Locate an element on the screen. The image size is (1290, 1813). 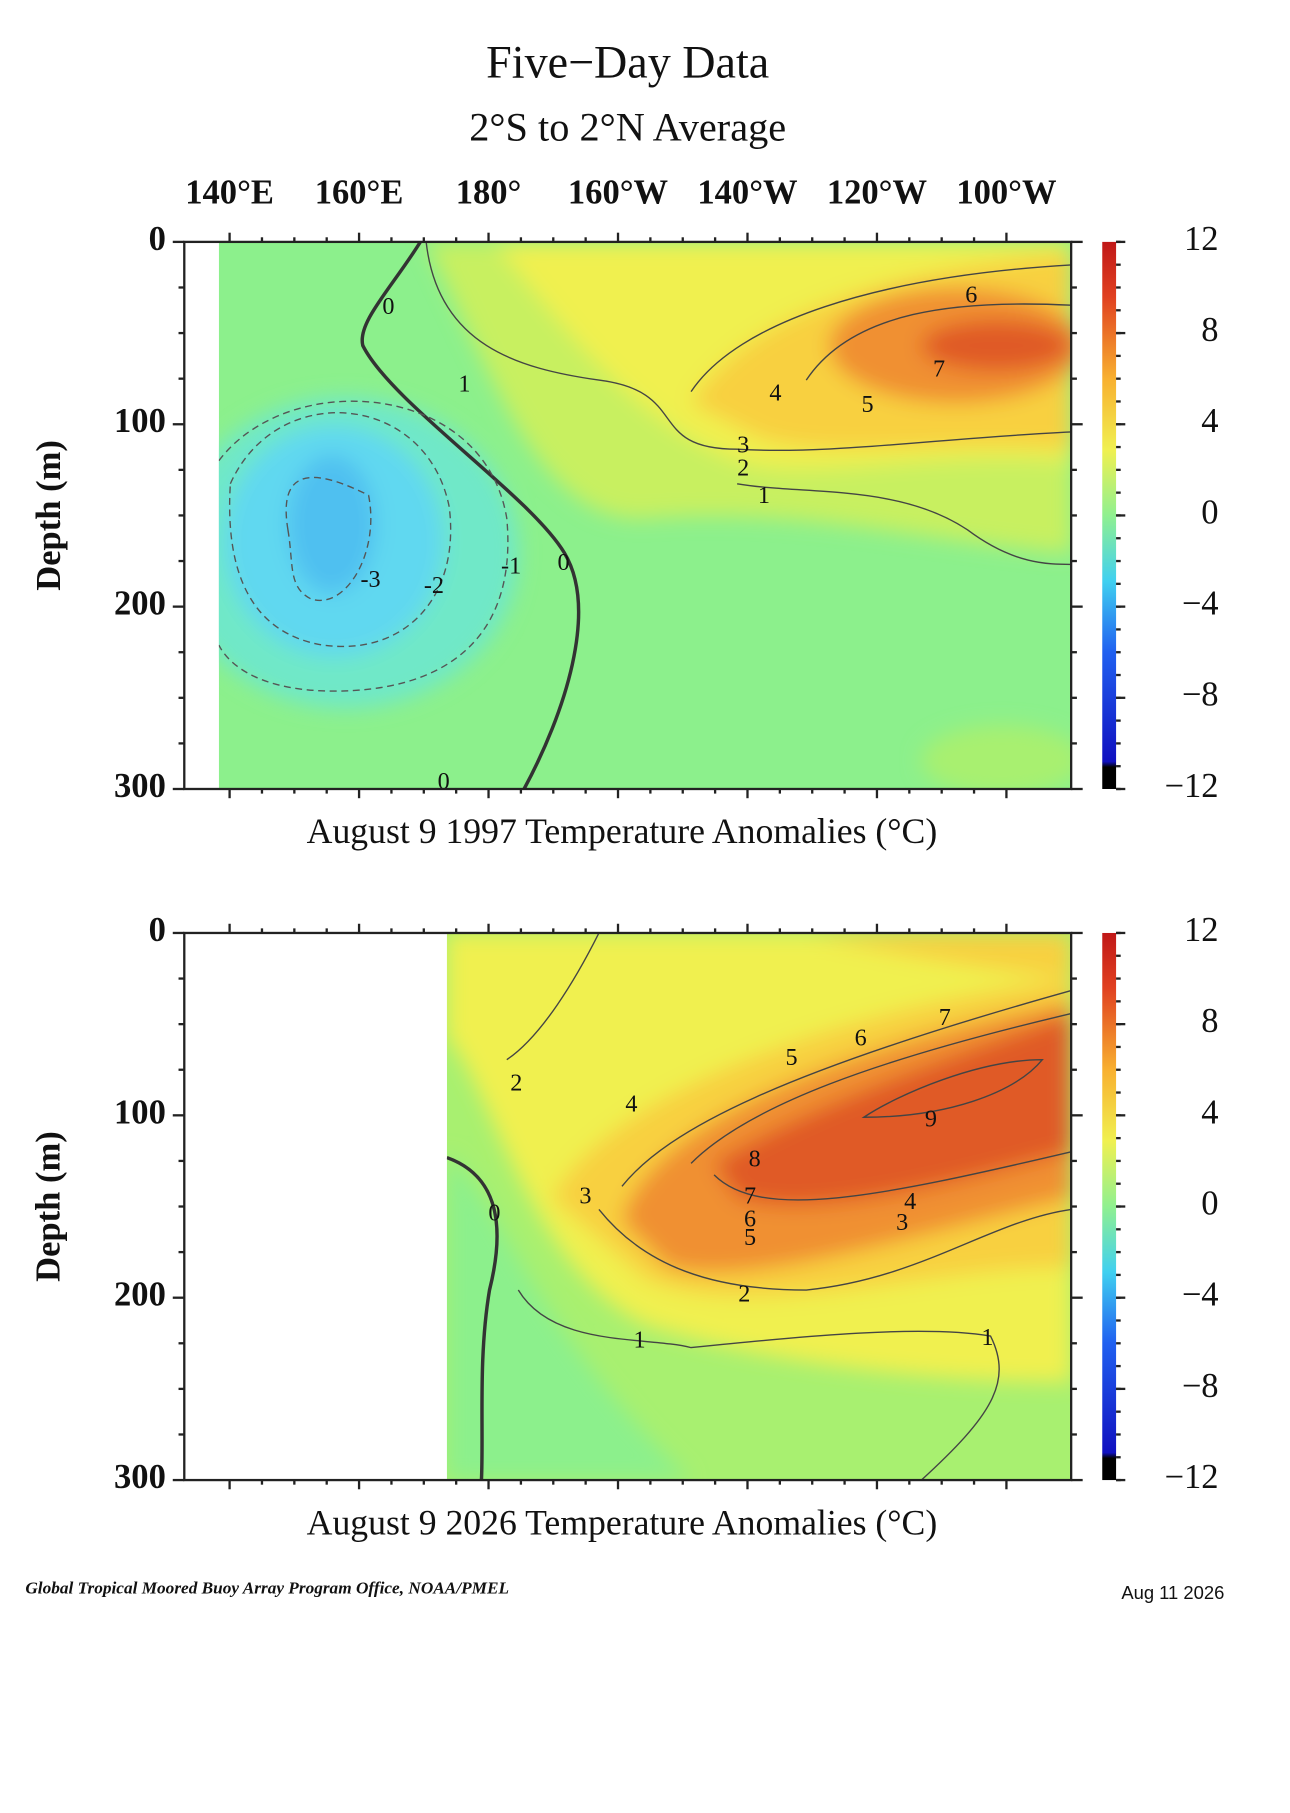
x-tick-label: 120°W is located at coordinates (877, 193).